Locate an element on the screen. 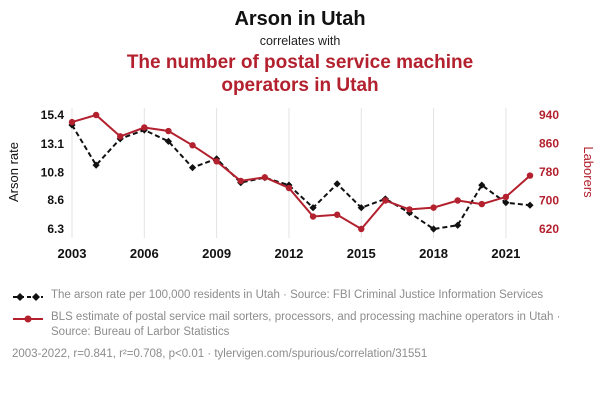 The width and height of the screenshot is (600, 414). svg-text: 10.8 is located at coordinates (53, 172).